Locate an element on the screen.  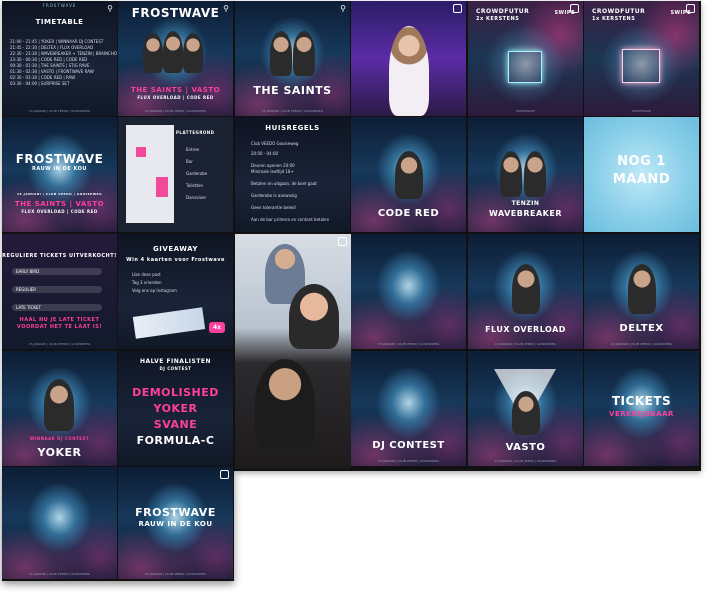
post-nog-1-maand: NOG 1 MAAND is located at coordinates (641, 174).